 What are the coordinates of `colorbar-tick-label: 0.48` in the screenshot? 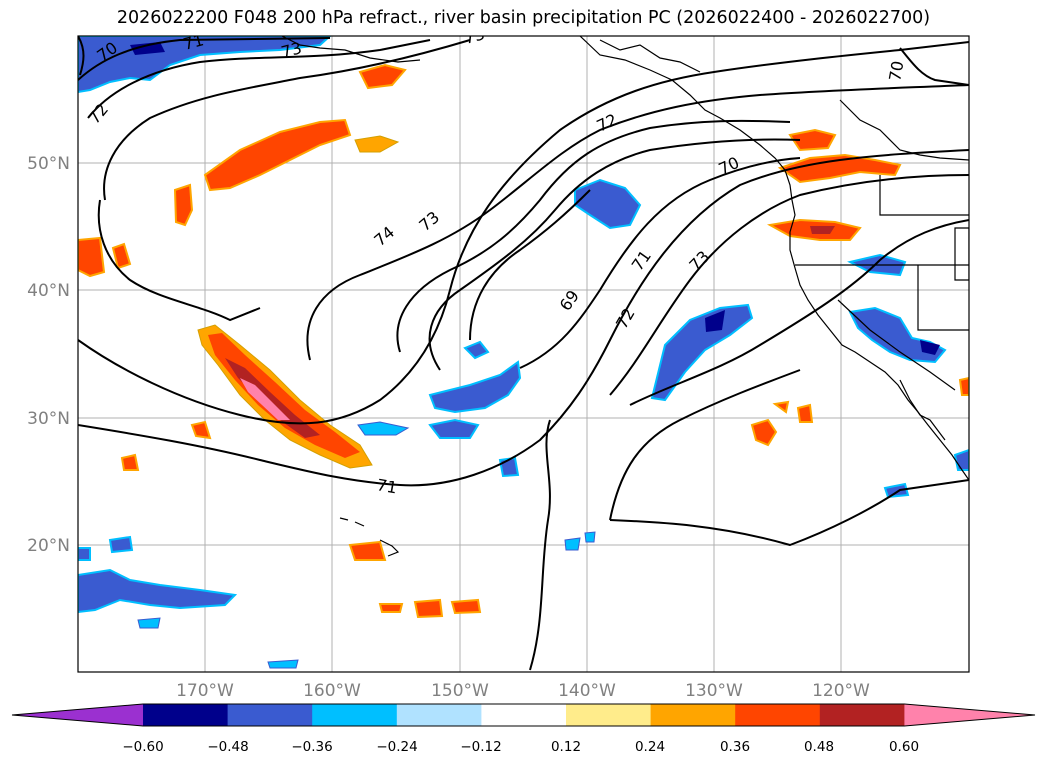 It's located at (819, 747).